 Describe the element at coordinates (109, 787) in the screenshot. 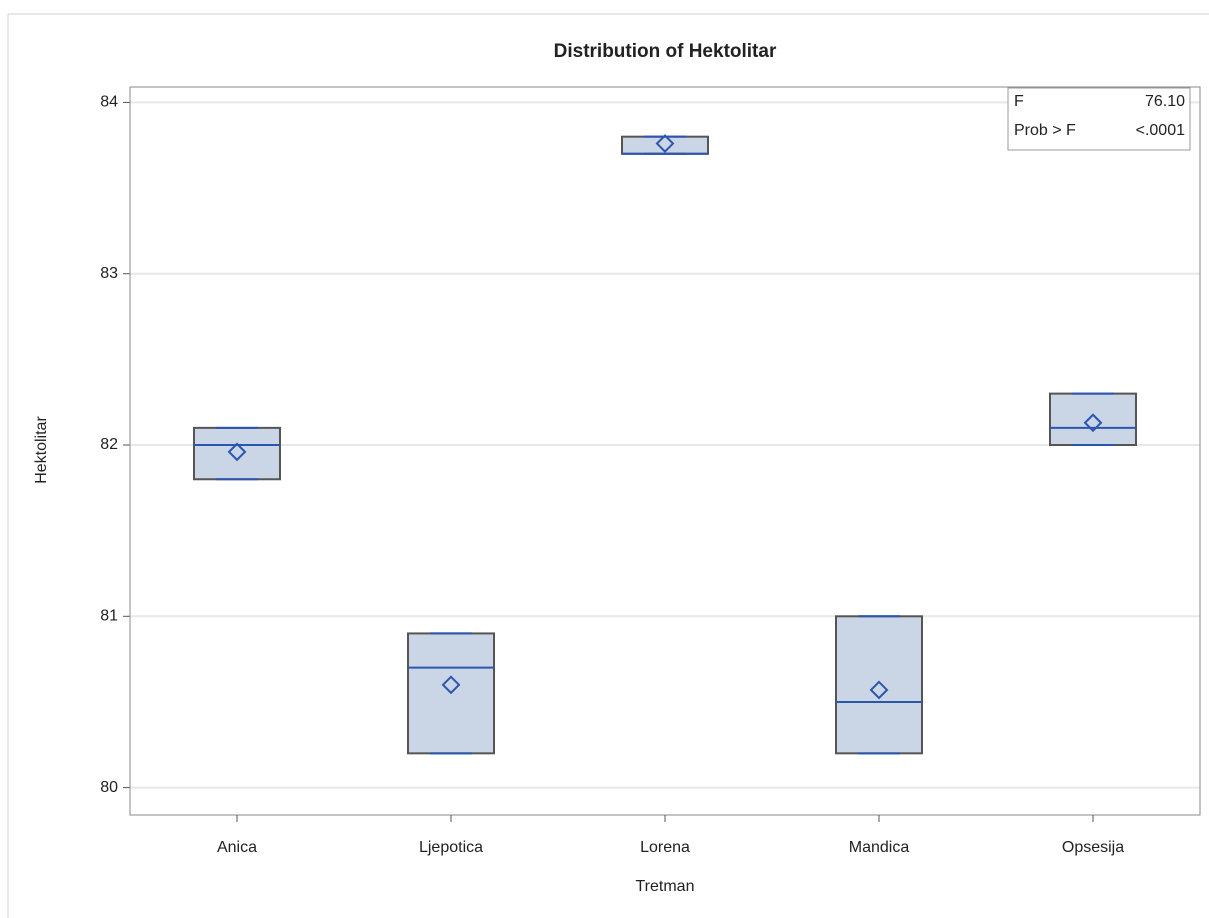

I see `y-tick-label: 80` at that location.